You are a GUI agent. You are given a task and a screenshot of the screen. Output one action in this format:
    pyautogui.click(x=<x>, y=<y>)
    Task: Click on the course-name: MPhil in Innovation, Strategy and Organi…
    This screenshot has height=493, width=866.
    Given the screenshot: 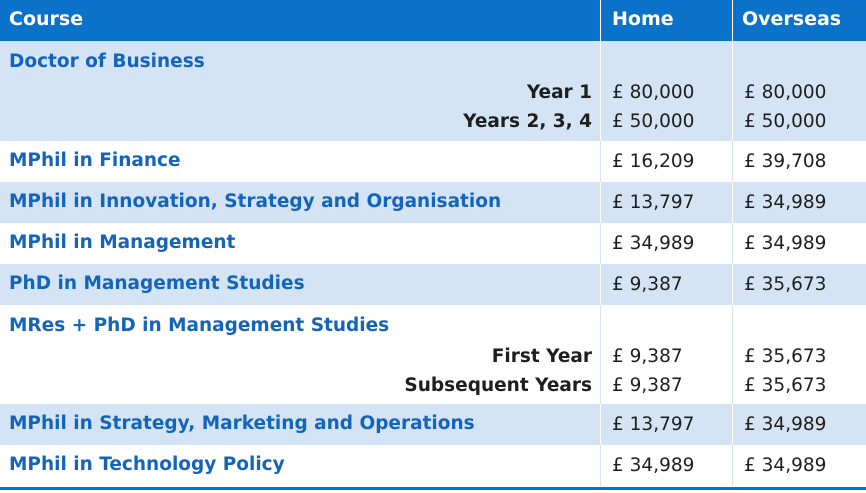 What is the action you would take?
    pyautogui.click(x=255, y=201)
    